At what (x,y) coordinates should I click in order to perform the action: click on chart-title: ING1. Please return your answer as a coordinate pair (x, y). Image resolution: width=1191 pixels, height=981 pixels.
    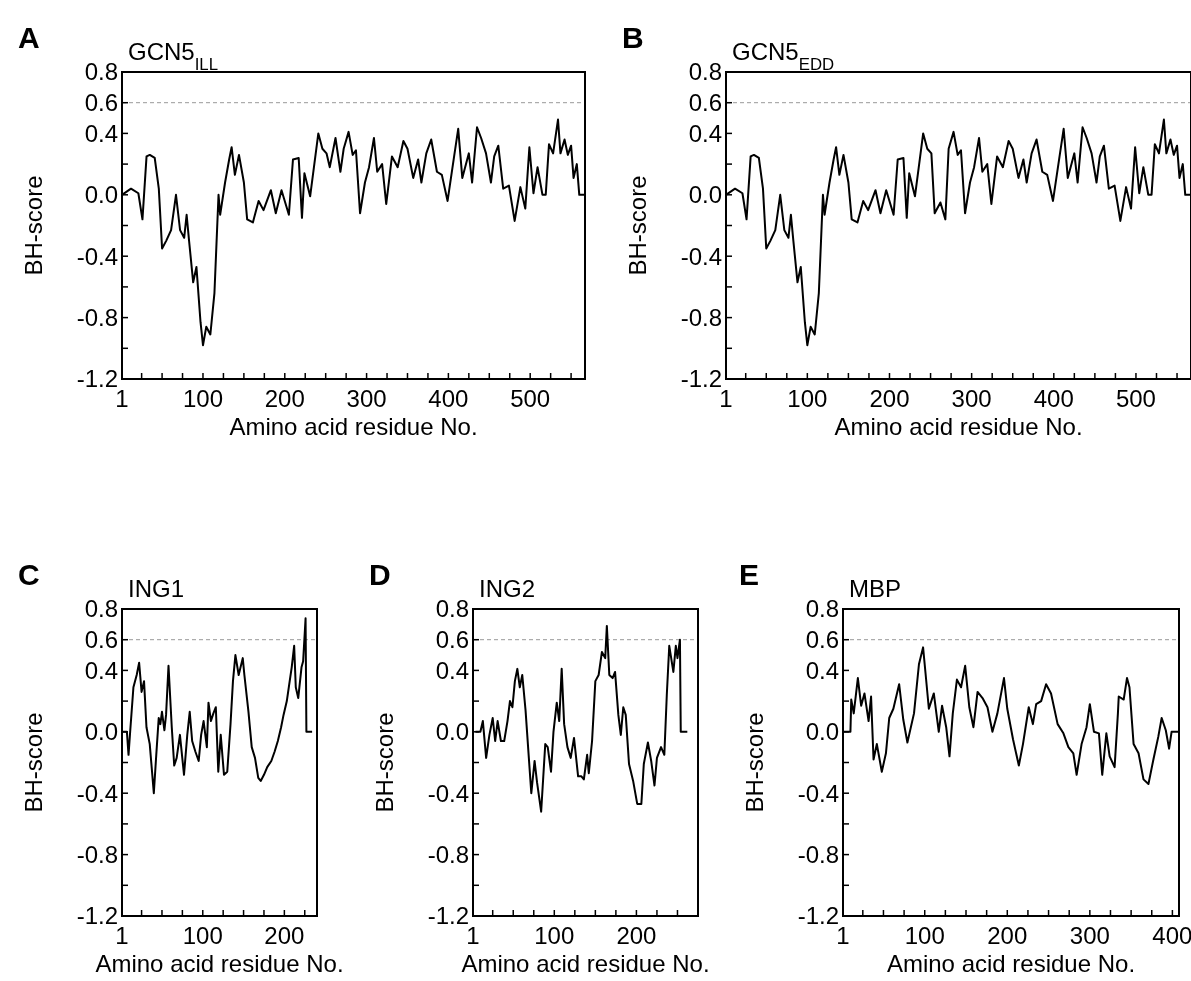
    Looking at the image, I should click on (156, 588).